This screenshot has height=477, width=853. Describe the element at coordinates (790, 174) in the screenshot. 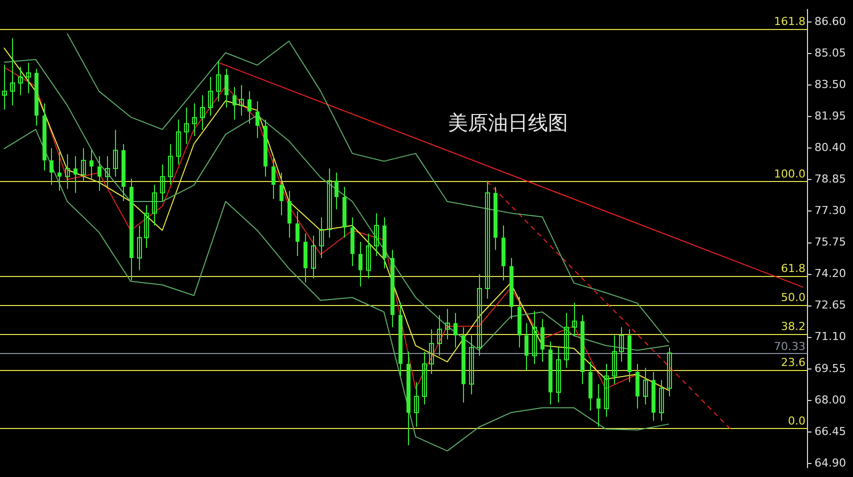

I see `annotation: 100.0` at that location.